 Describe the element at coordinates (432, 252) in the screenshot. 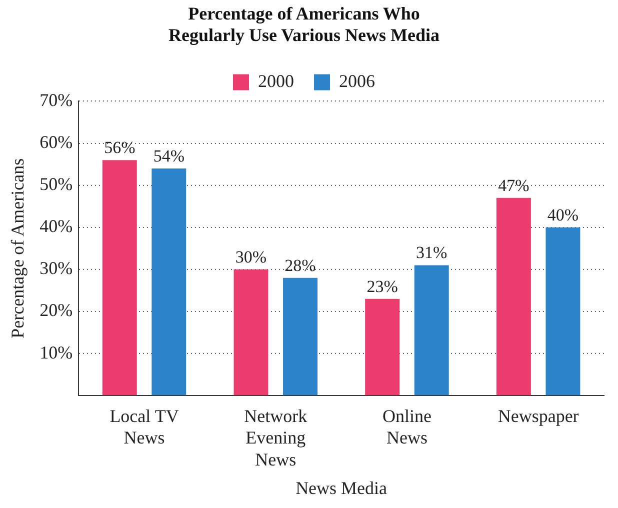

I see `data-label: 31%` at that location.